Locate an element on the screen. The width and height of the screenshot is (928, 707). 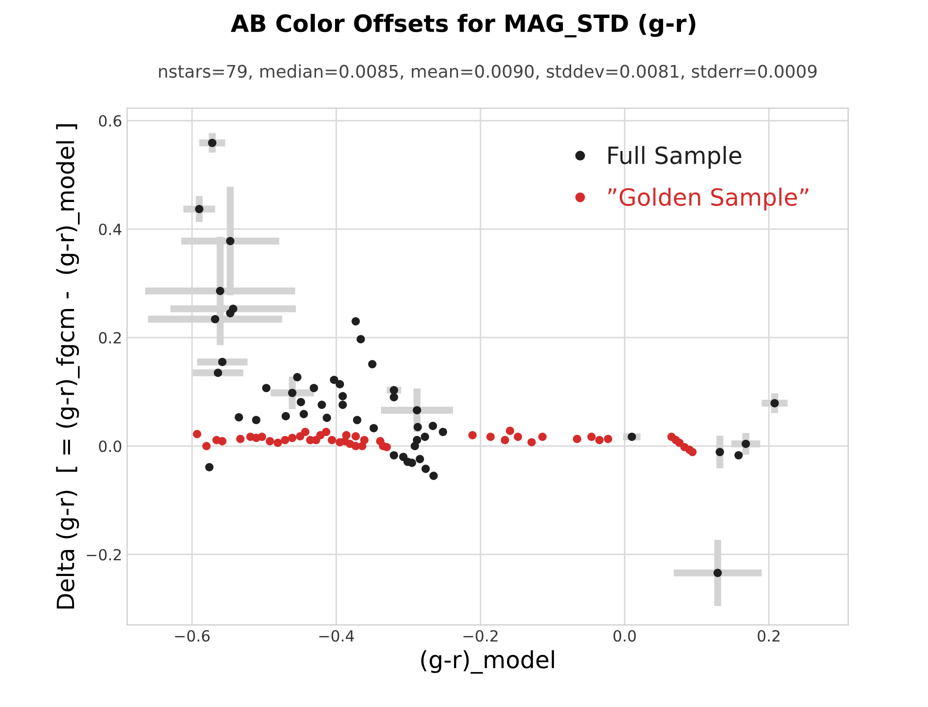
y-tick-label: 0.6 is located at coordinates (110, 121).